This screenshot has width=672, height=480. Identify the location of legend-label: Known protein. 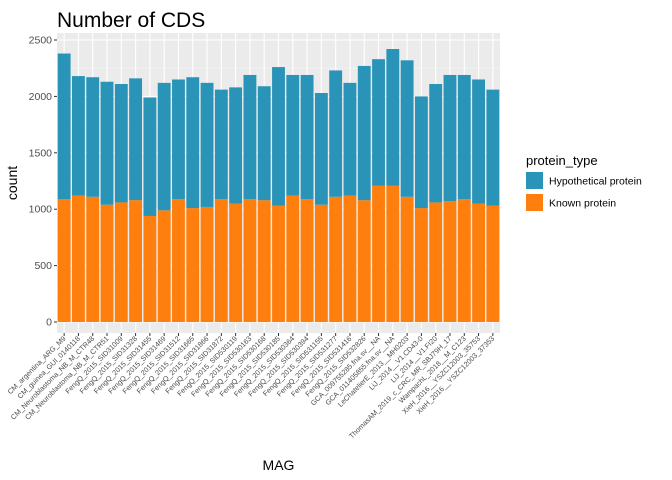
(582, 204).